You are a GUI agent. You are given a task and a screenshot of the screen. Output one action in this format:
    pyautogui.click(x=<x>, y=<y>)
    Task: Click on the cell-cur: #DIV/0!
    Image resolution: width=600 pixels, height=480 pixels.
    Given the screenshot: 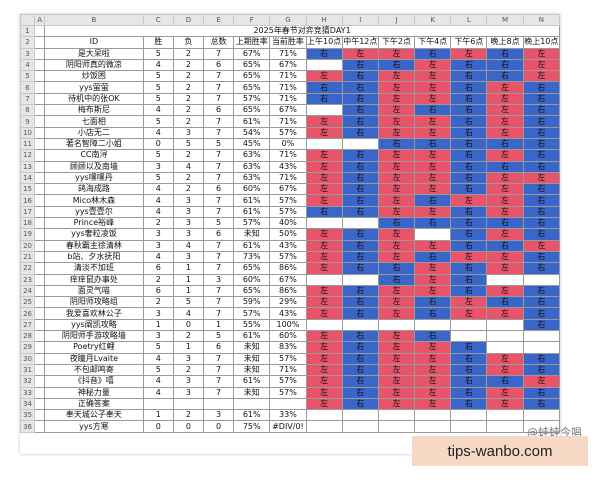 What is the action you would take?
    pyautogui.click(x=288, y=426)
    